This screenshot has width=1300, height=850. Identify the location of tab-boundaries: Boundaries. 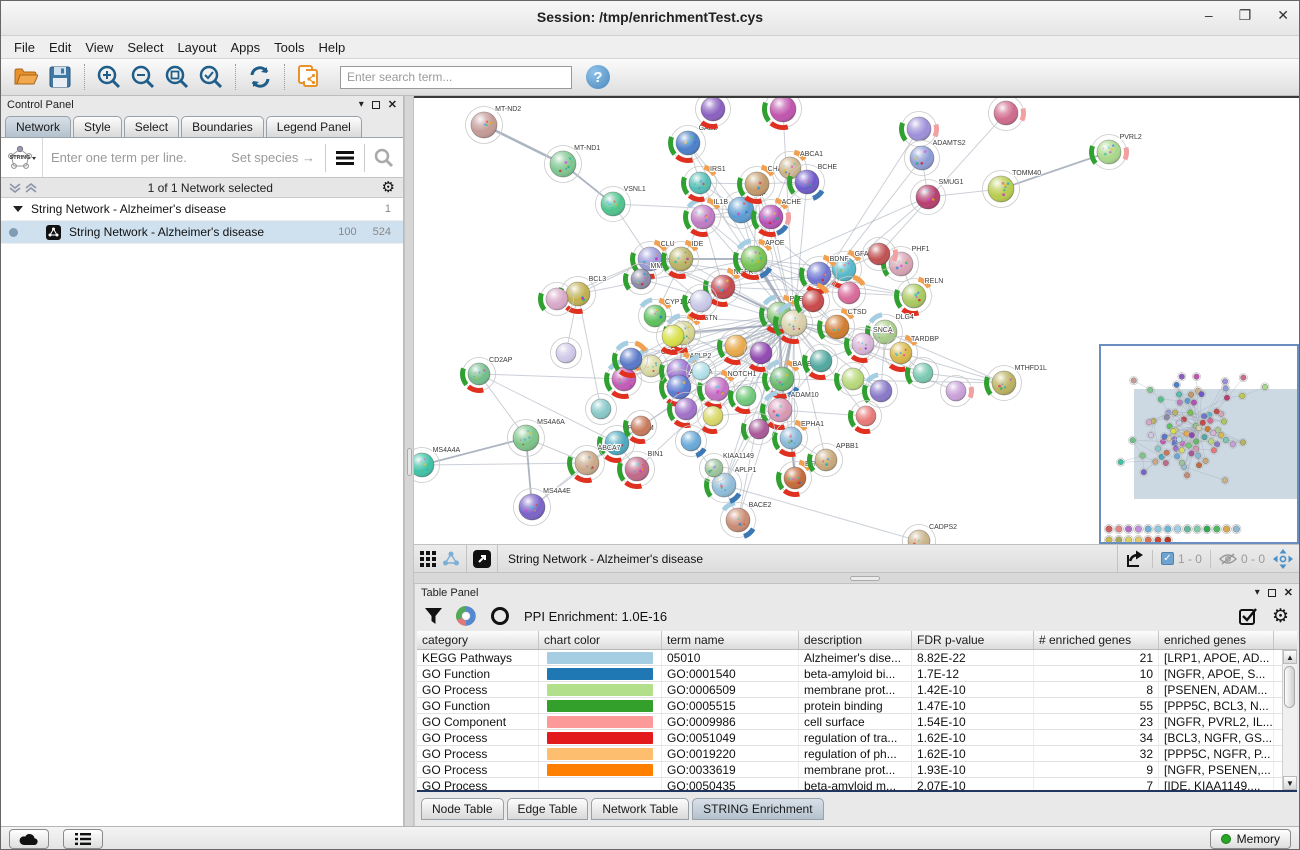
(222, 126).